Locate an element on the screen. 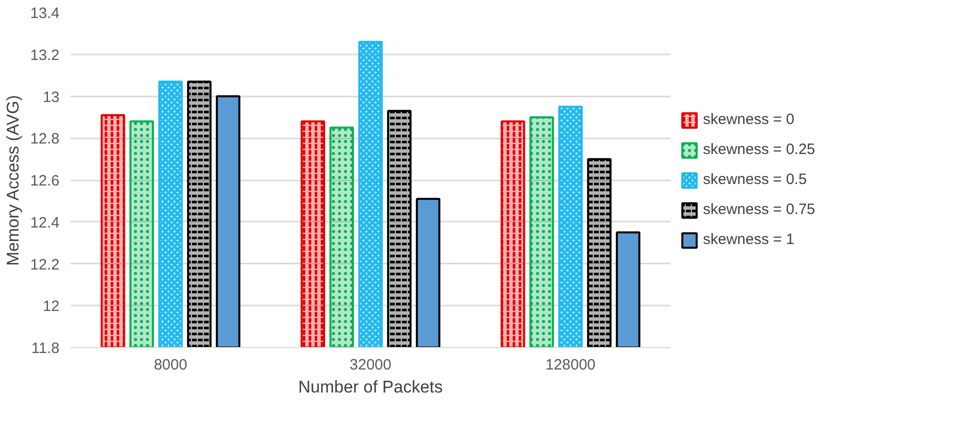 Image resolution: width=979 pixels, height=430 pixels. y-tick-label: 12.2 is located at coordinates (45, 265).